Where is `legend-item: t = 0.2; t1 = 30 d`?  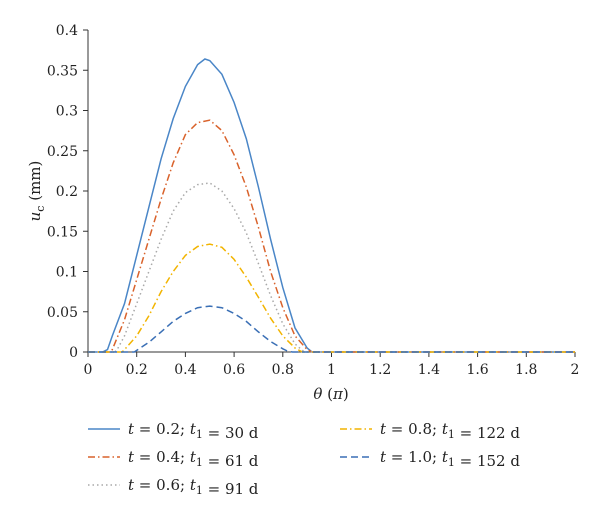 legend-item: t = 0.2; t1 = 30 d is located at coordinates (173, 431).